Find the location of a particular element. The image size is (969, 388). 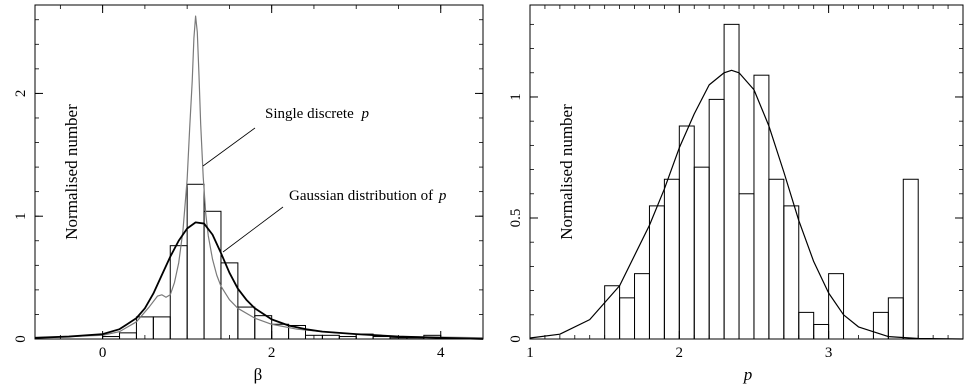

left-x-tick-label: 4 is located at coordinates (441, 353).